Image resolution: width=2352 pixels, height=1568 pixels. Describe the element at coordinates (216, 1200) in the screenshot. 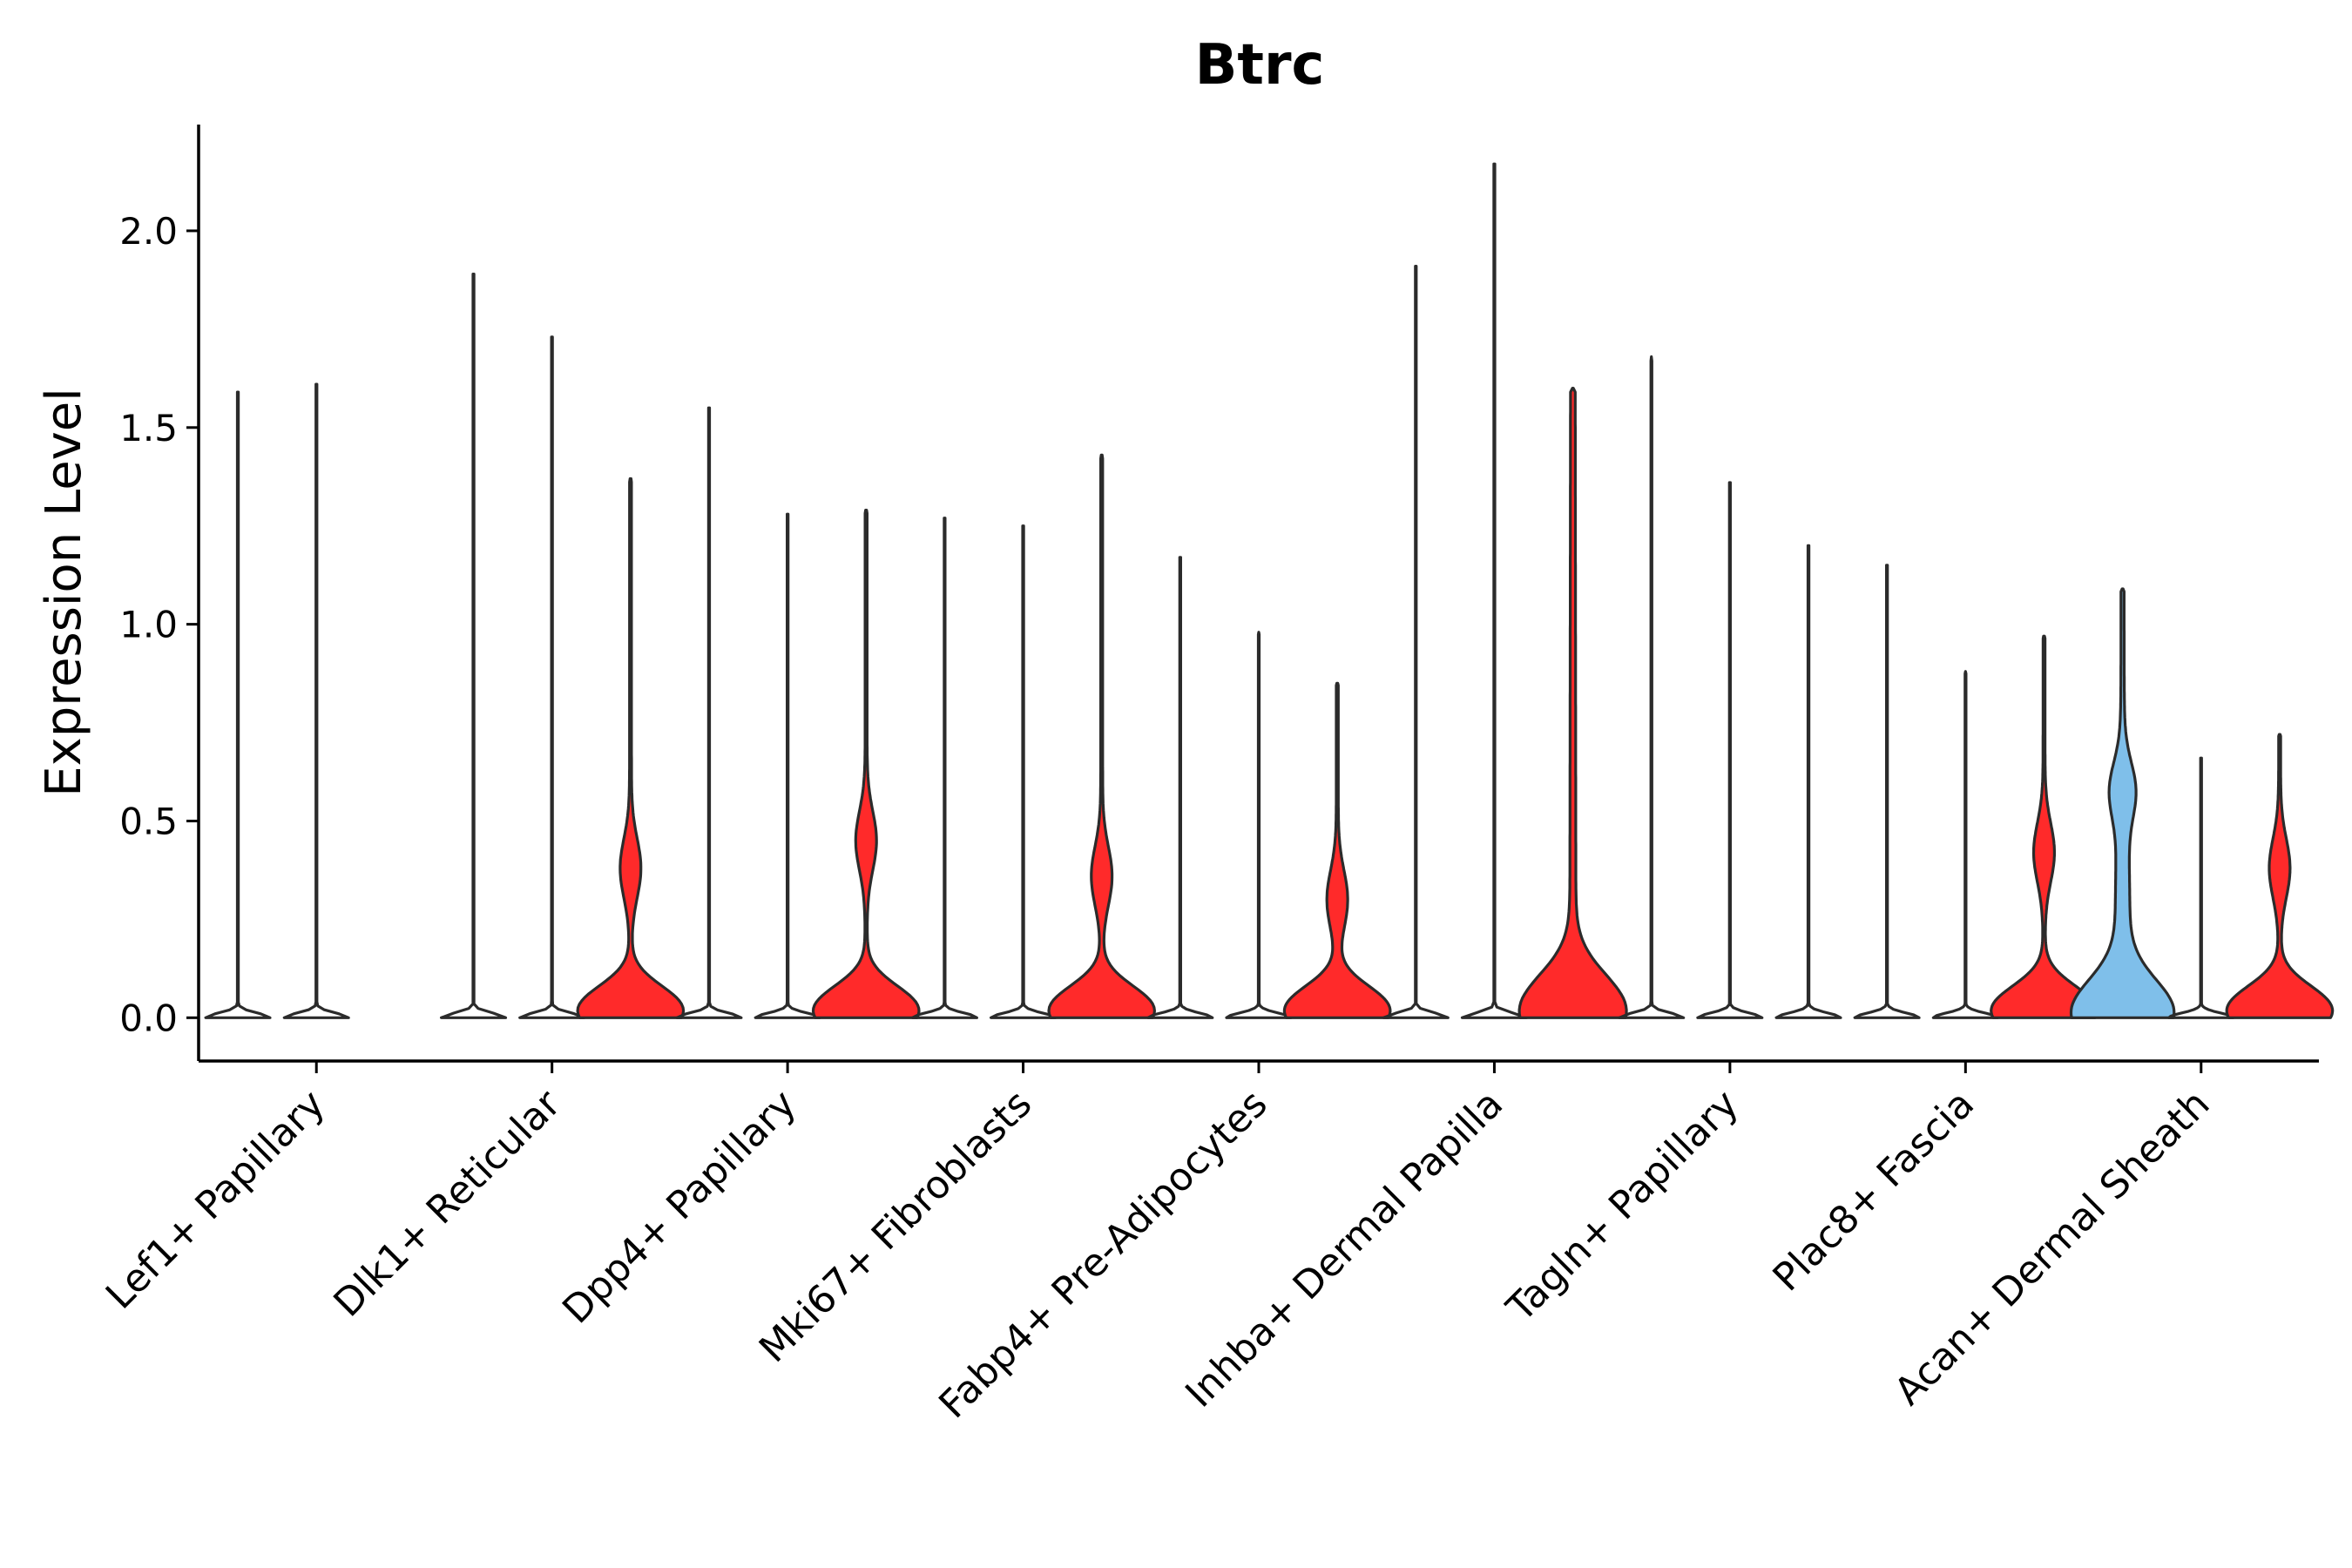

I see `x-tick-label: Lef1+ Papillary` at that location.